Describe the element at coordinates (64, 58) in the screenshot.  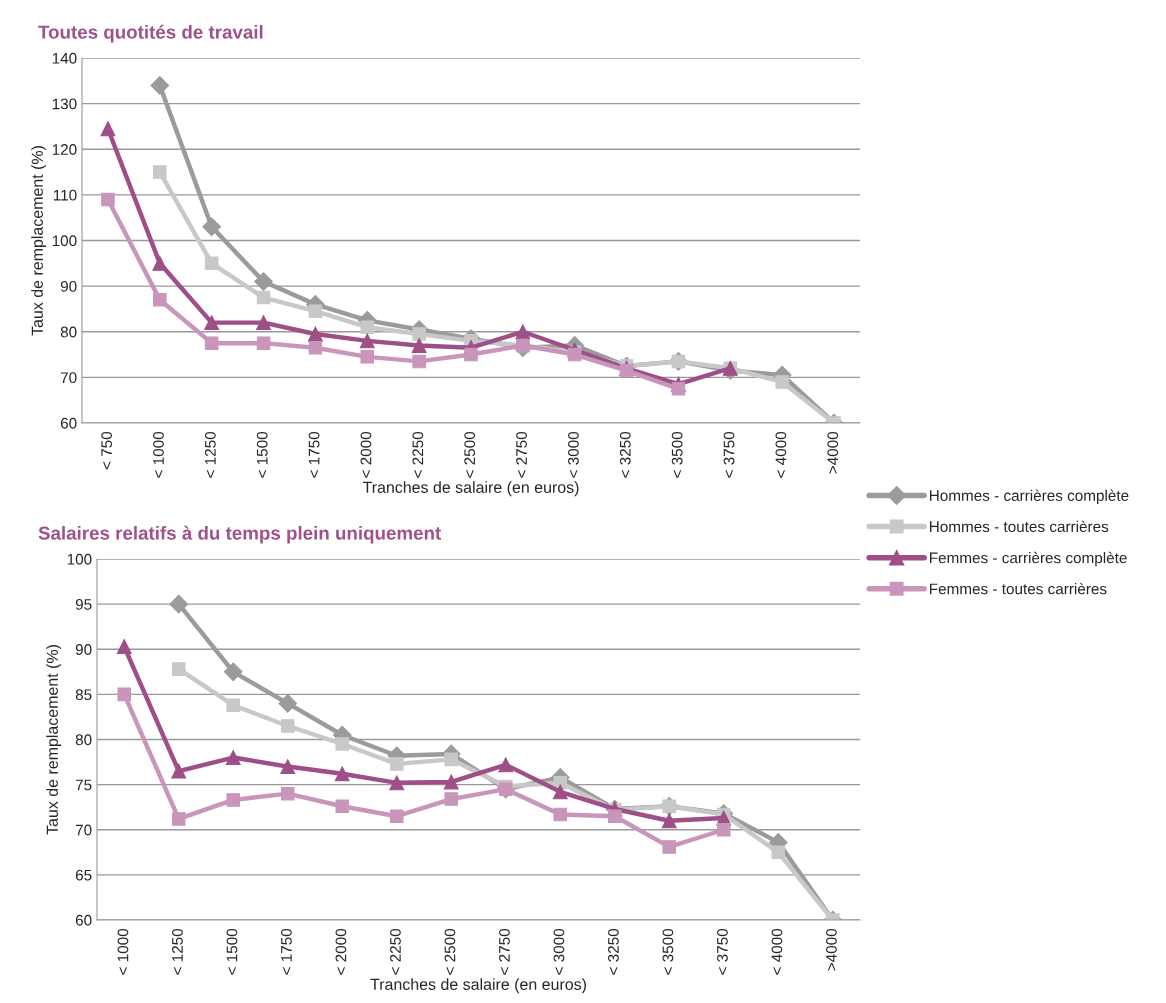
I see `y-tick-label: 140` at that location.